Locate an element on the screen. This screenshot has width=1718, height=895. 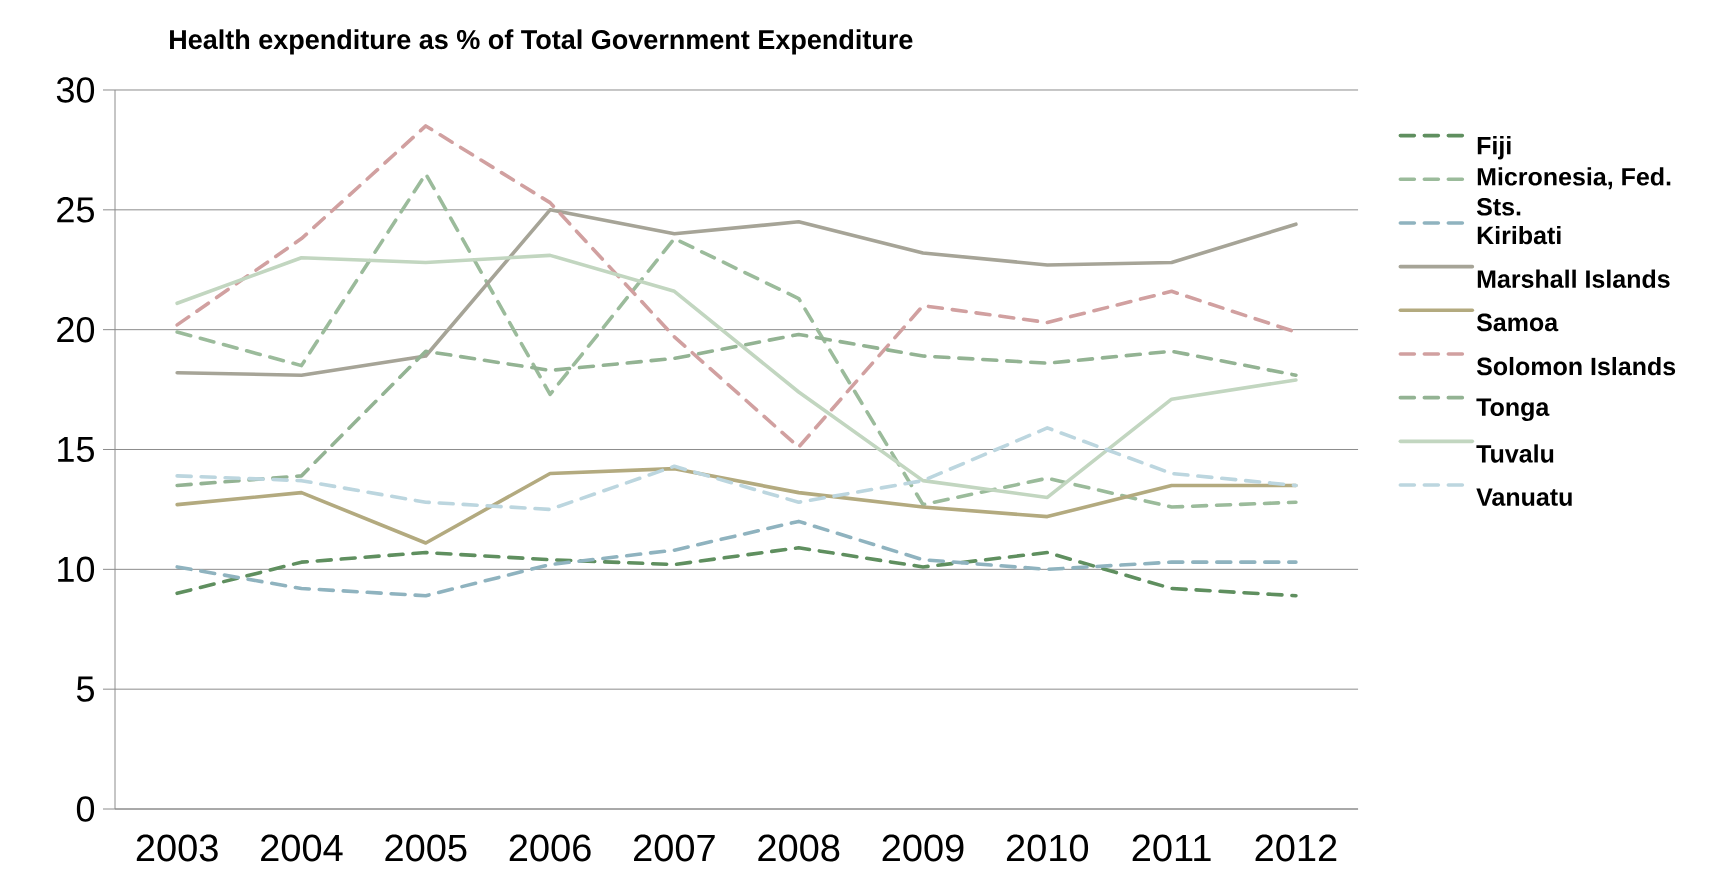
legend-label: Samoa is located at coordinates (1517, 322).